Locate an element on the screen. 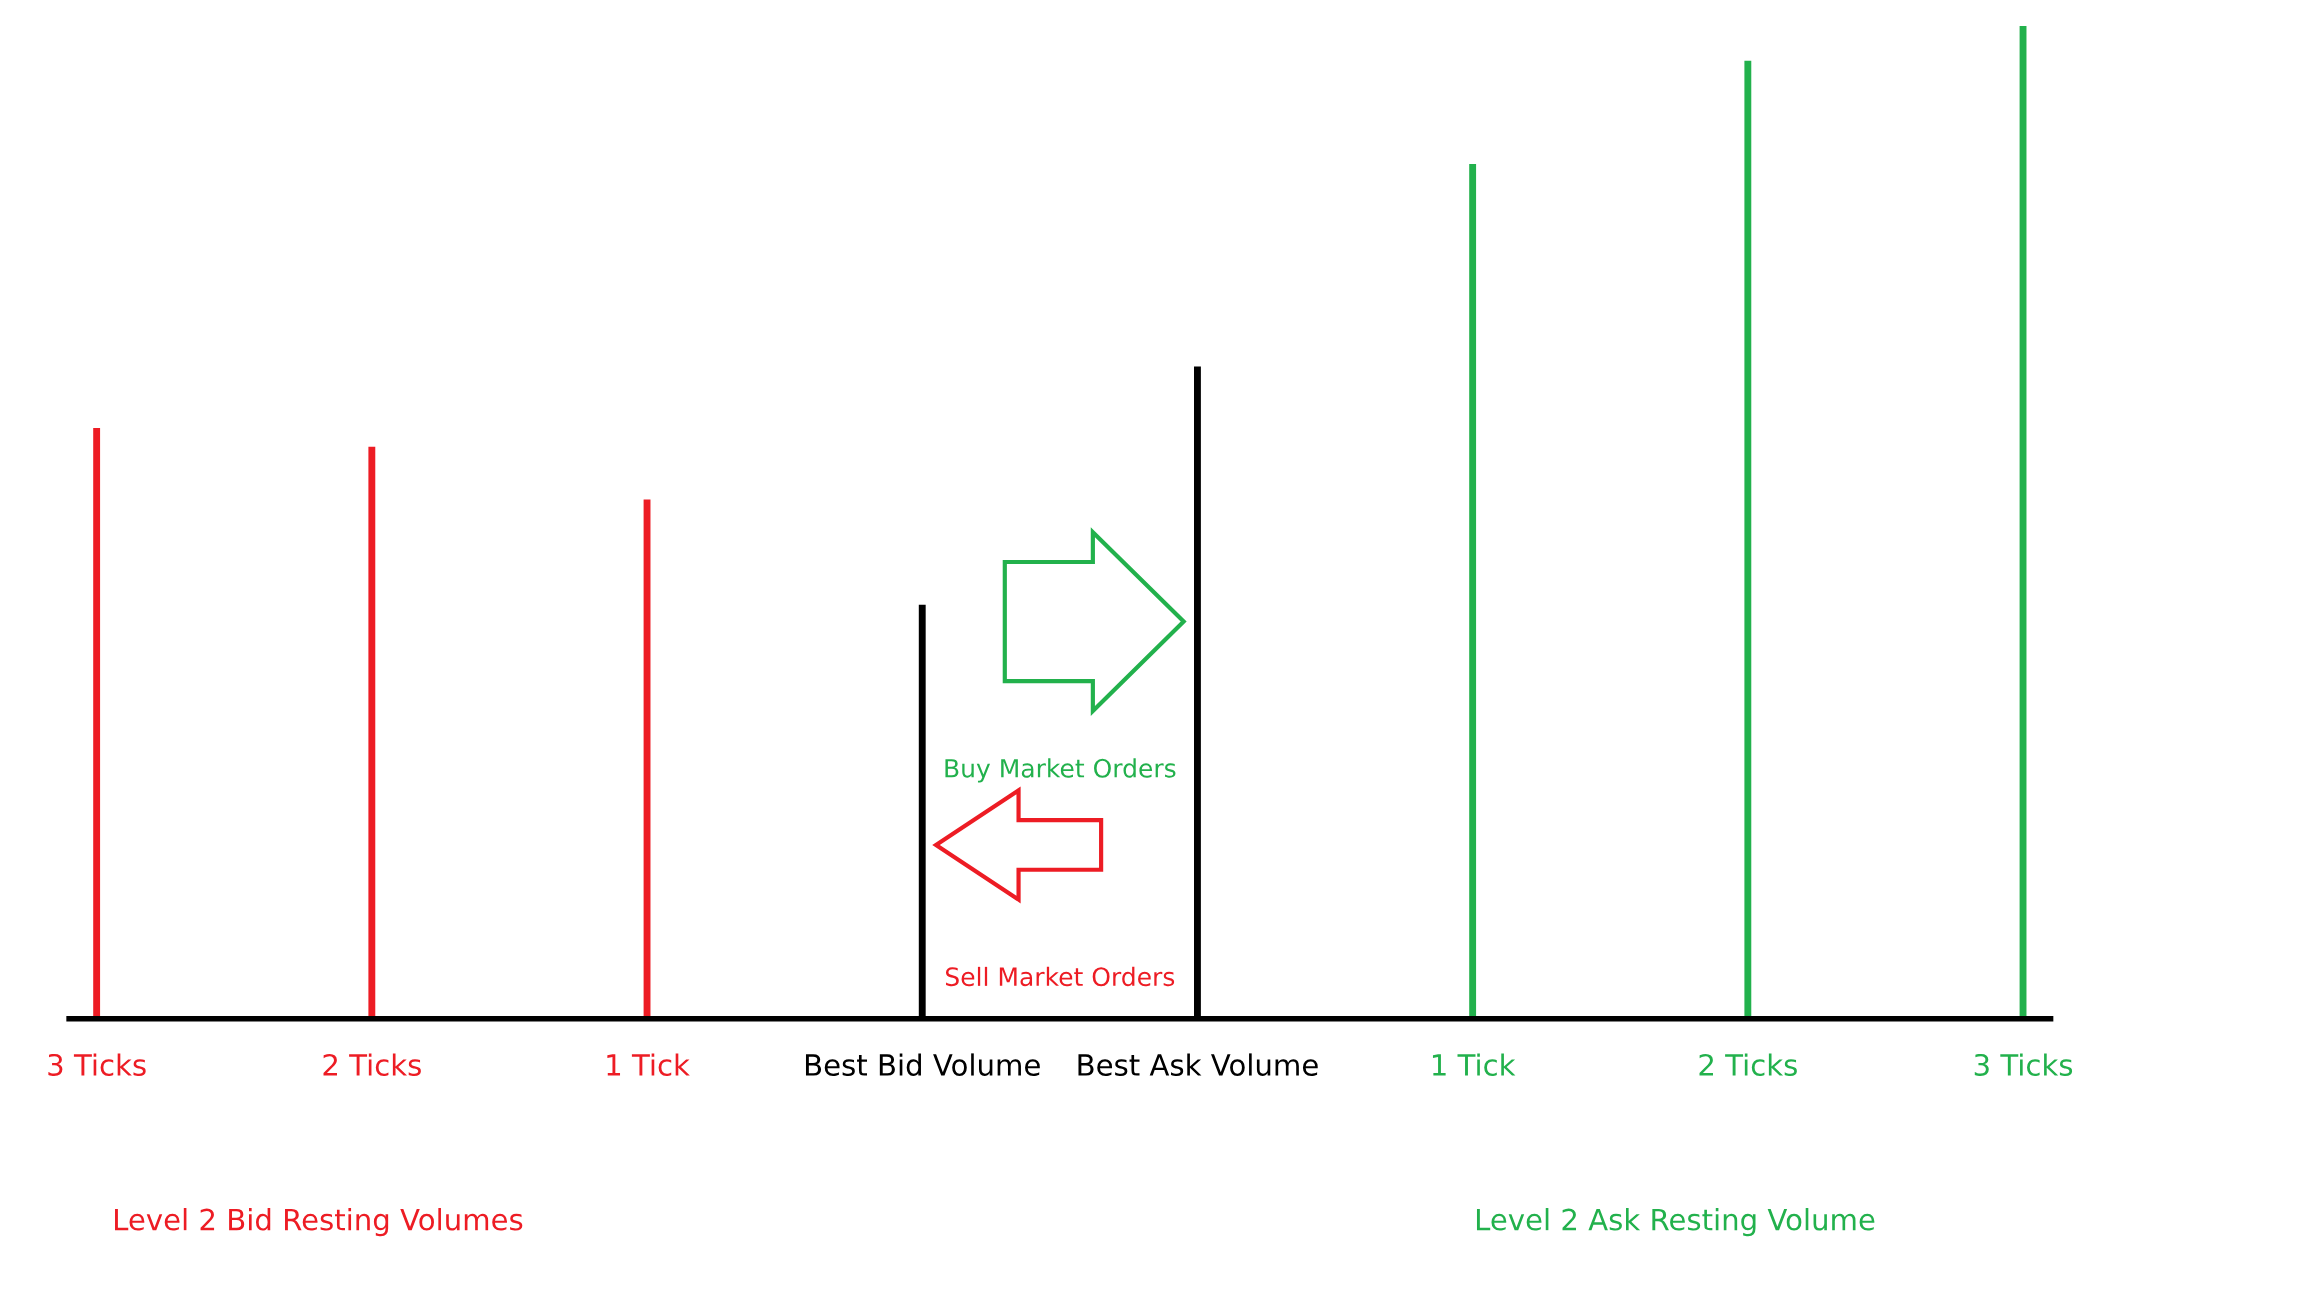 The width and height of the screenshot is (2304, 1296). annotation: Sell Market Orders is located at coordinates (1060, 976).